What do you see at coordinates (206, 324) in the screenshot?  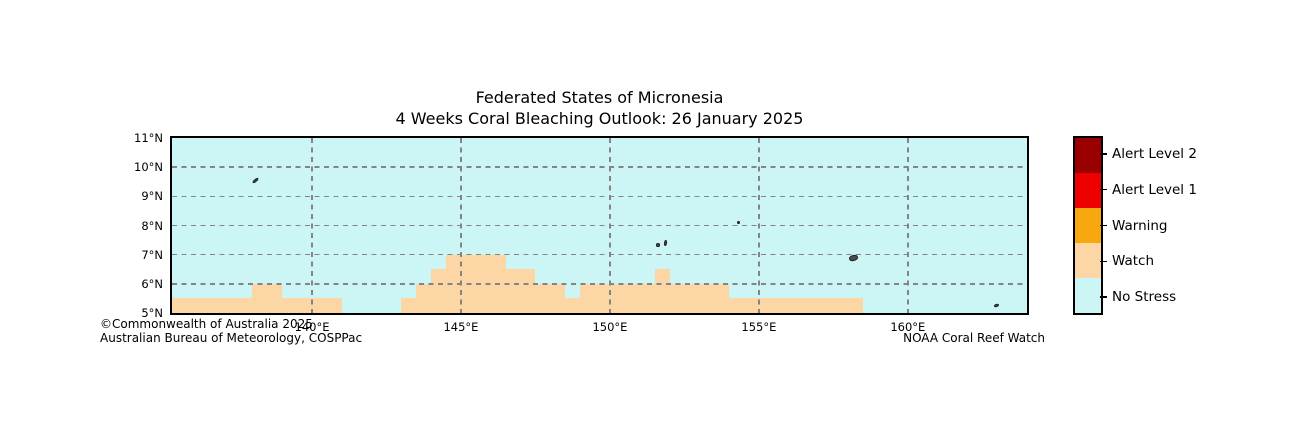 I see `copyright-line1: ©Commonwealth of Australia 2025` at bounding box center [206, 324].